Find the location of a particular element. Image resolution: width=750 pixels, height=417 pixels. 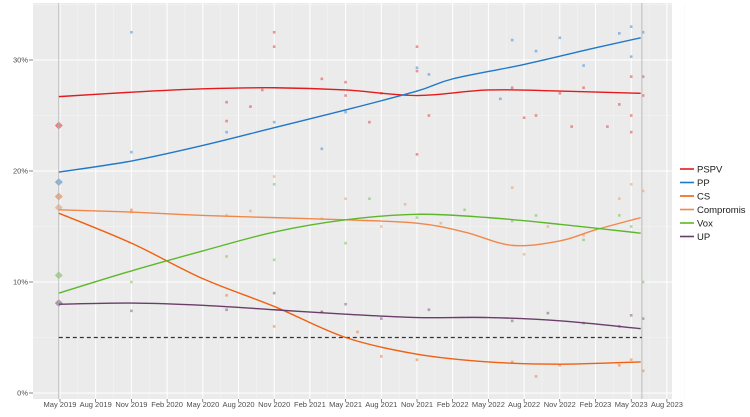

x-tick-label: May 2021 is located at coordinates (345, 404).